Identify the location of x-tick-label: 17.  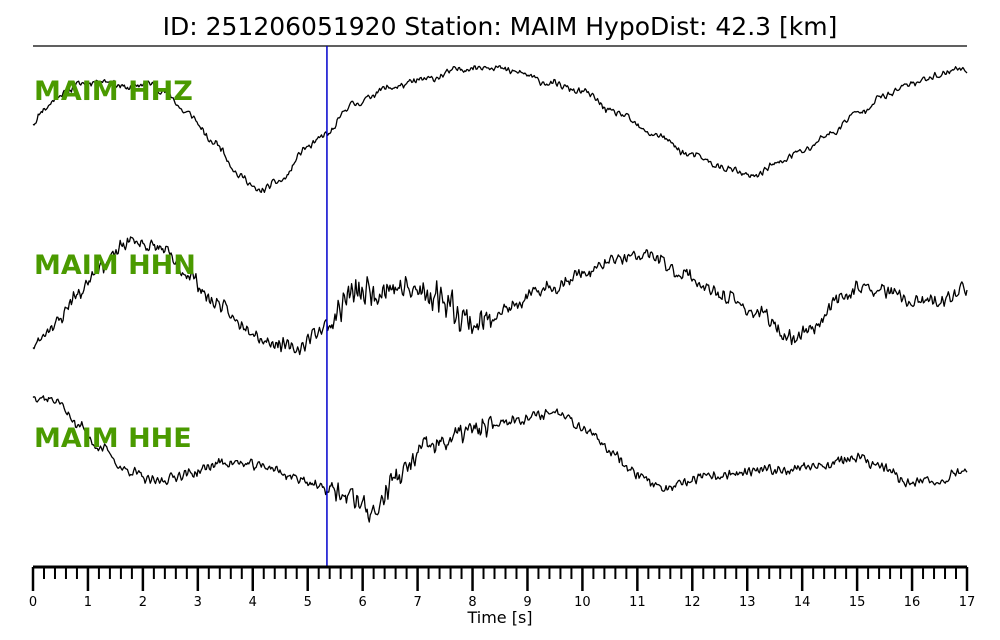
(967, 602).